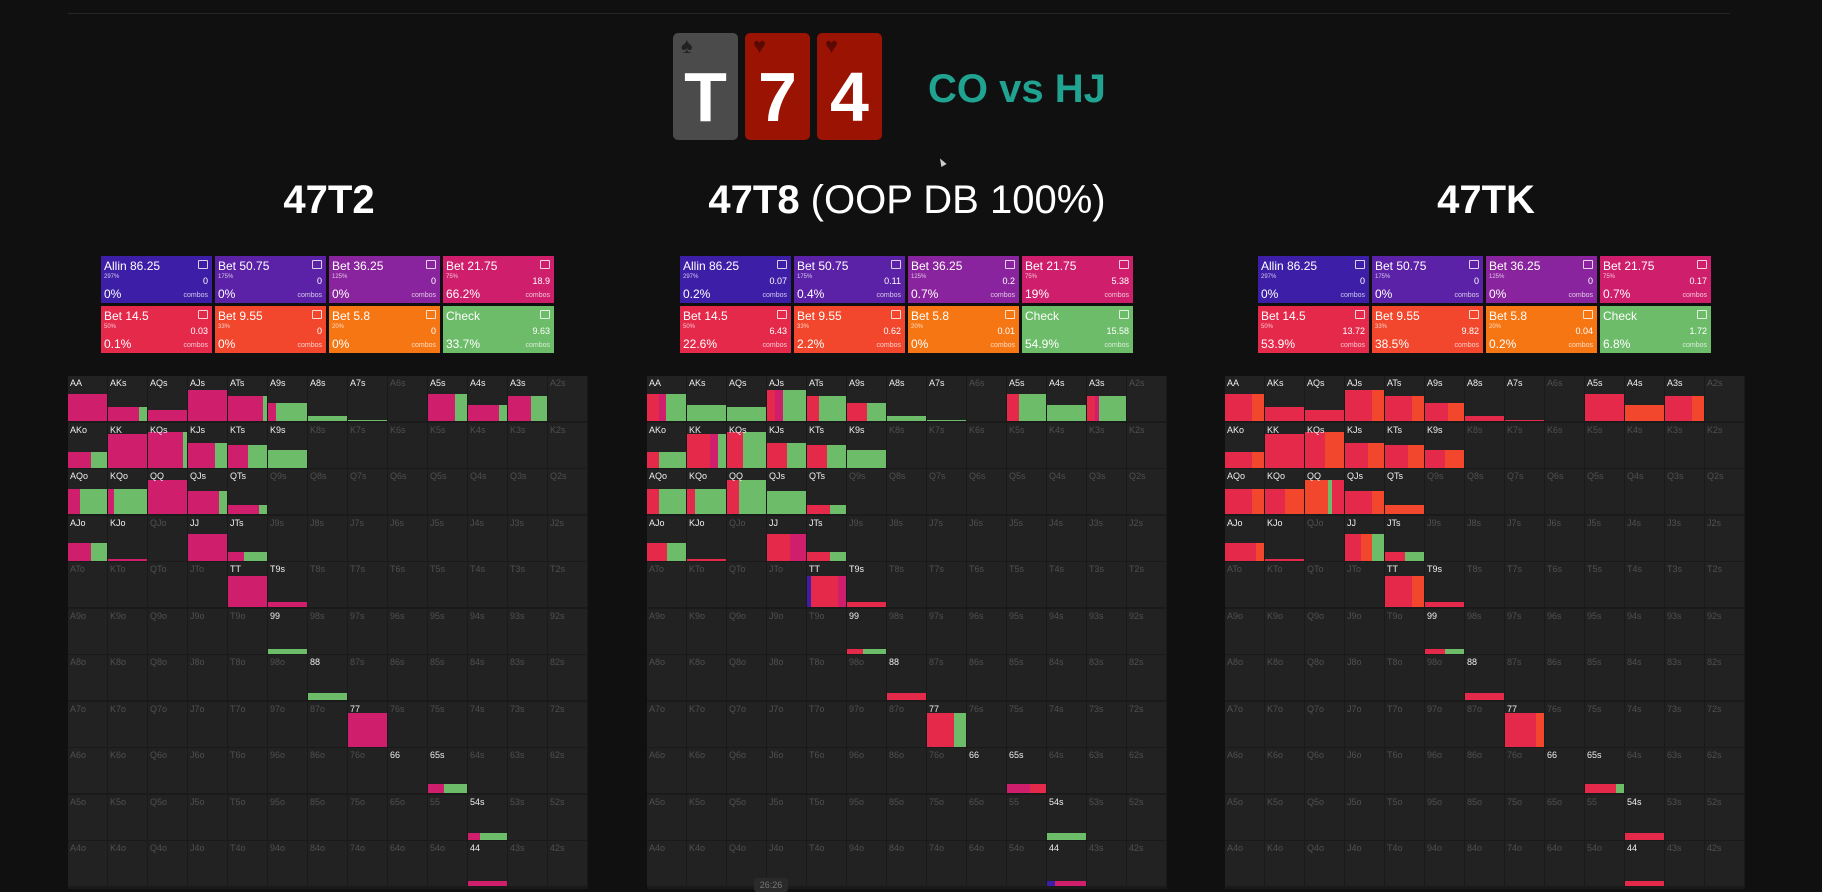 This screenshot has height=892, width=1822. Describe the element at coordinates (407, 491) in the screenshot. I see `hand-cell: Q6s` at that location.